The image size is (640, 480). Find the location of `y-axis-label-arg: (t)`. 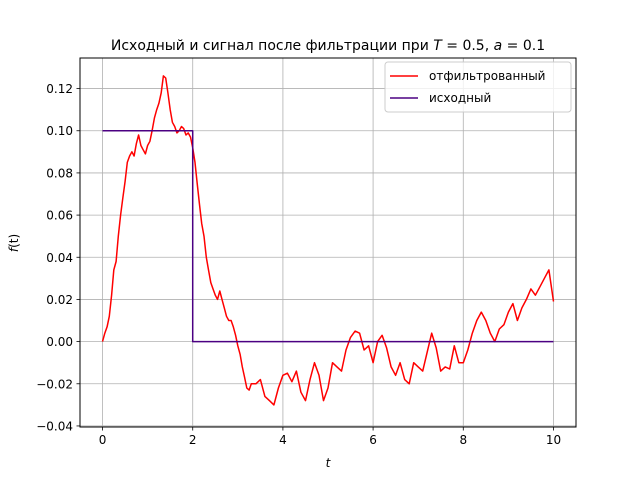

y-axis-label-arg: (t) is located at coordinates (14, 241).